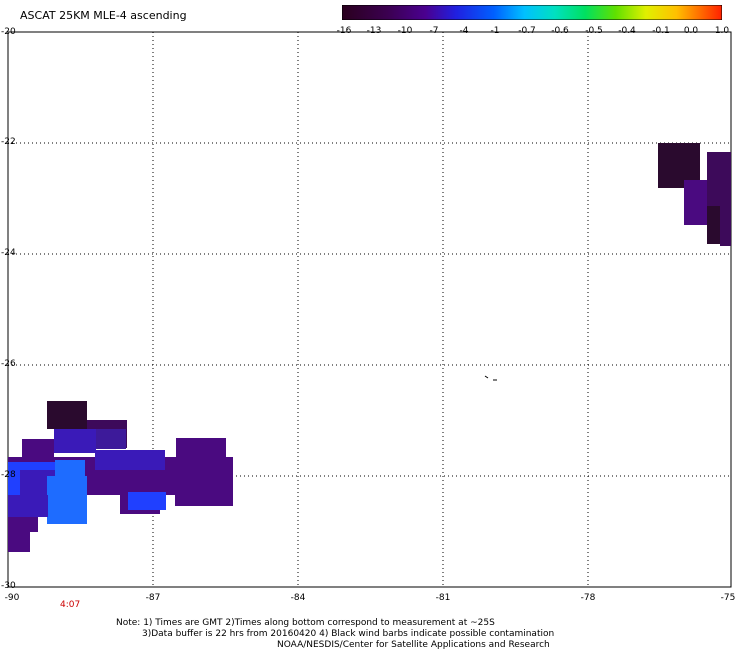 This screenshot has width=740, height=650. I want to click on colorbar, so click(532, 12).